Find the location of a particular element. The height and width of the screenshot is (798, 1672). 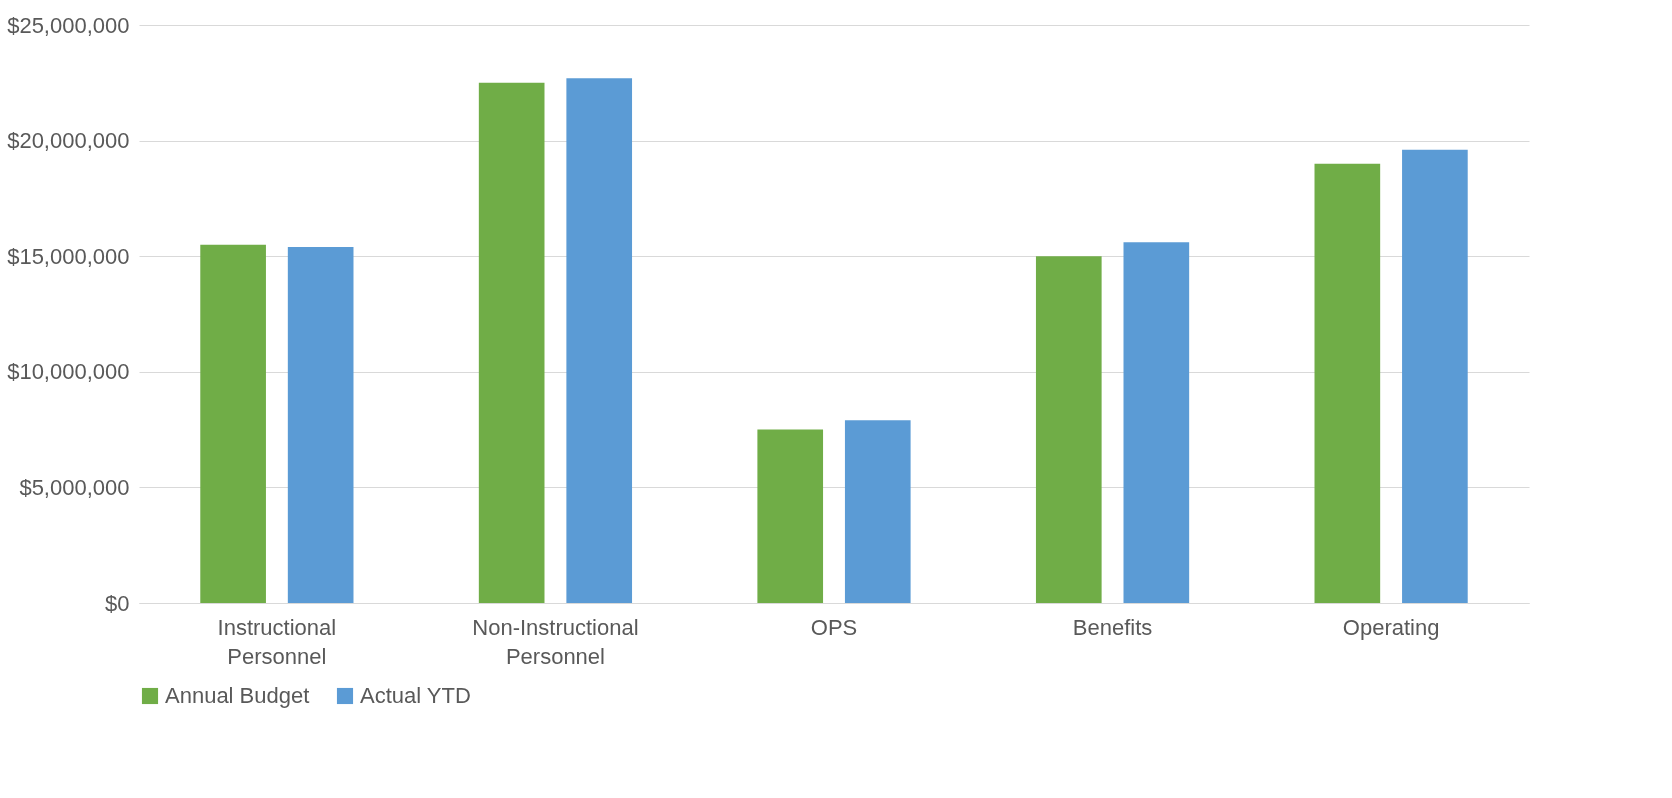

y-tick-label: $10,000,000 is located at coordinates (68, 372).